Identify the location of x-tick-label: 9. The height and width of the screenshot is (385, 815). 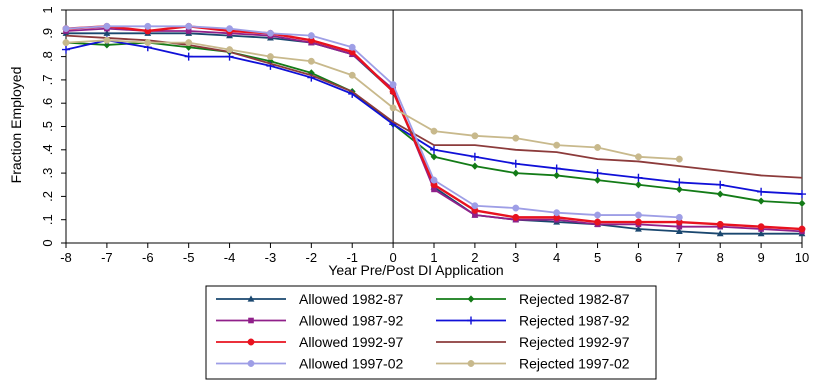
(760, 257).